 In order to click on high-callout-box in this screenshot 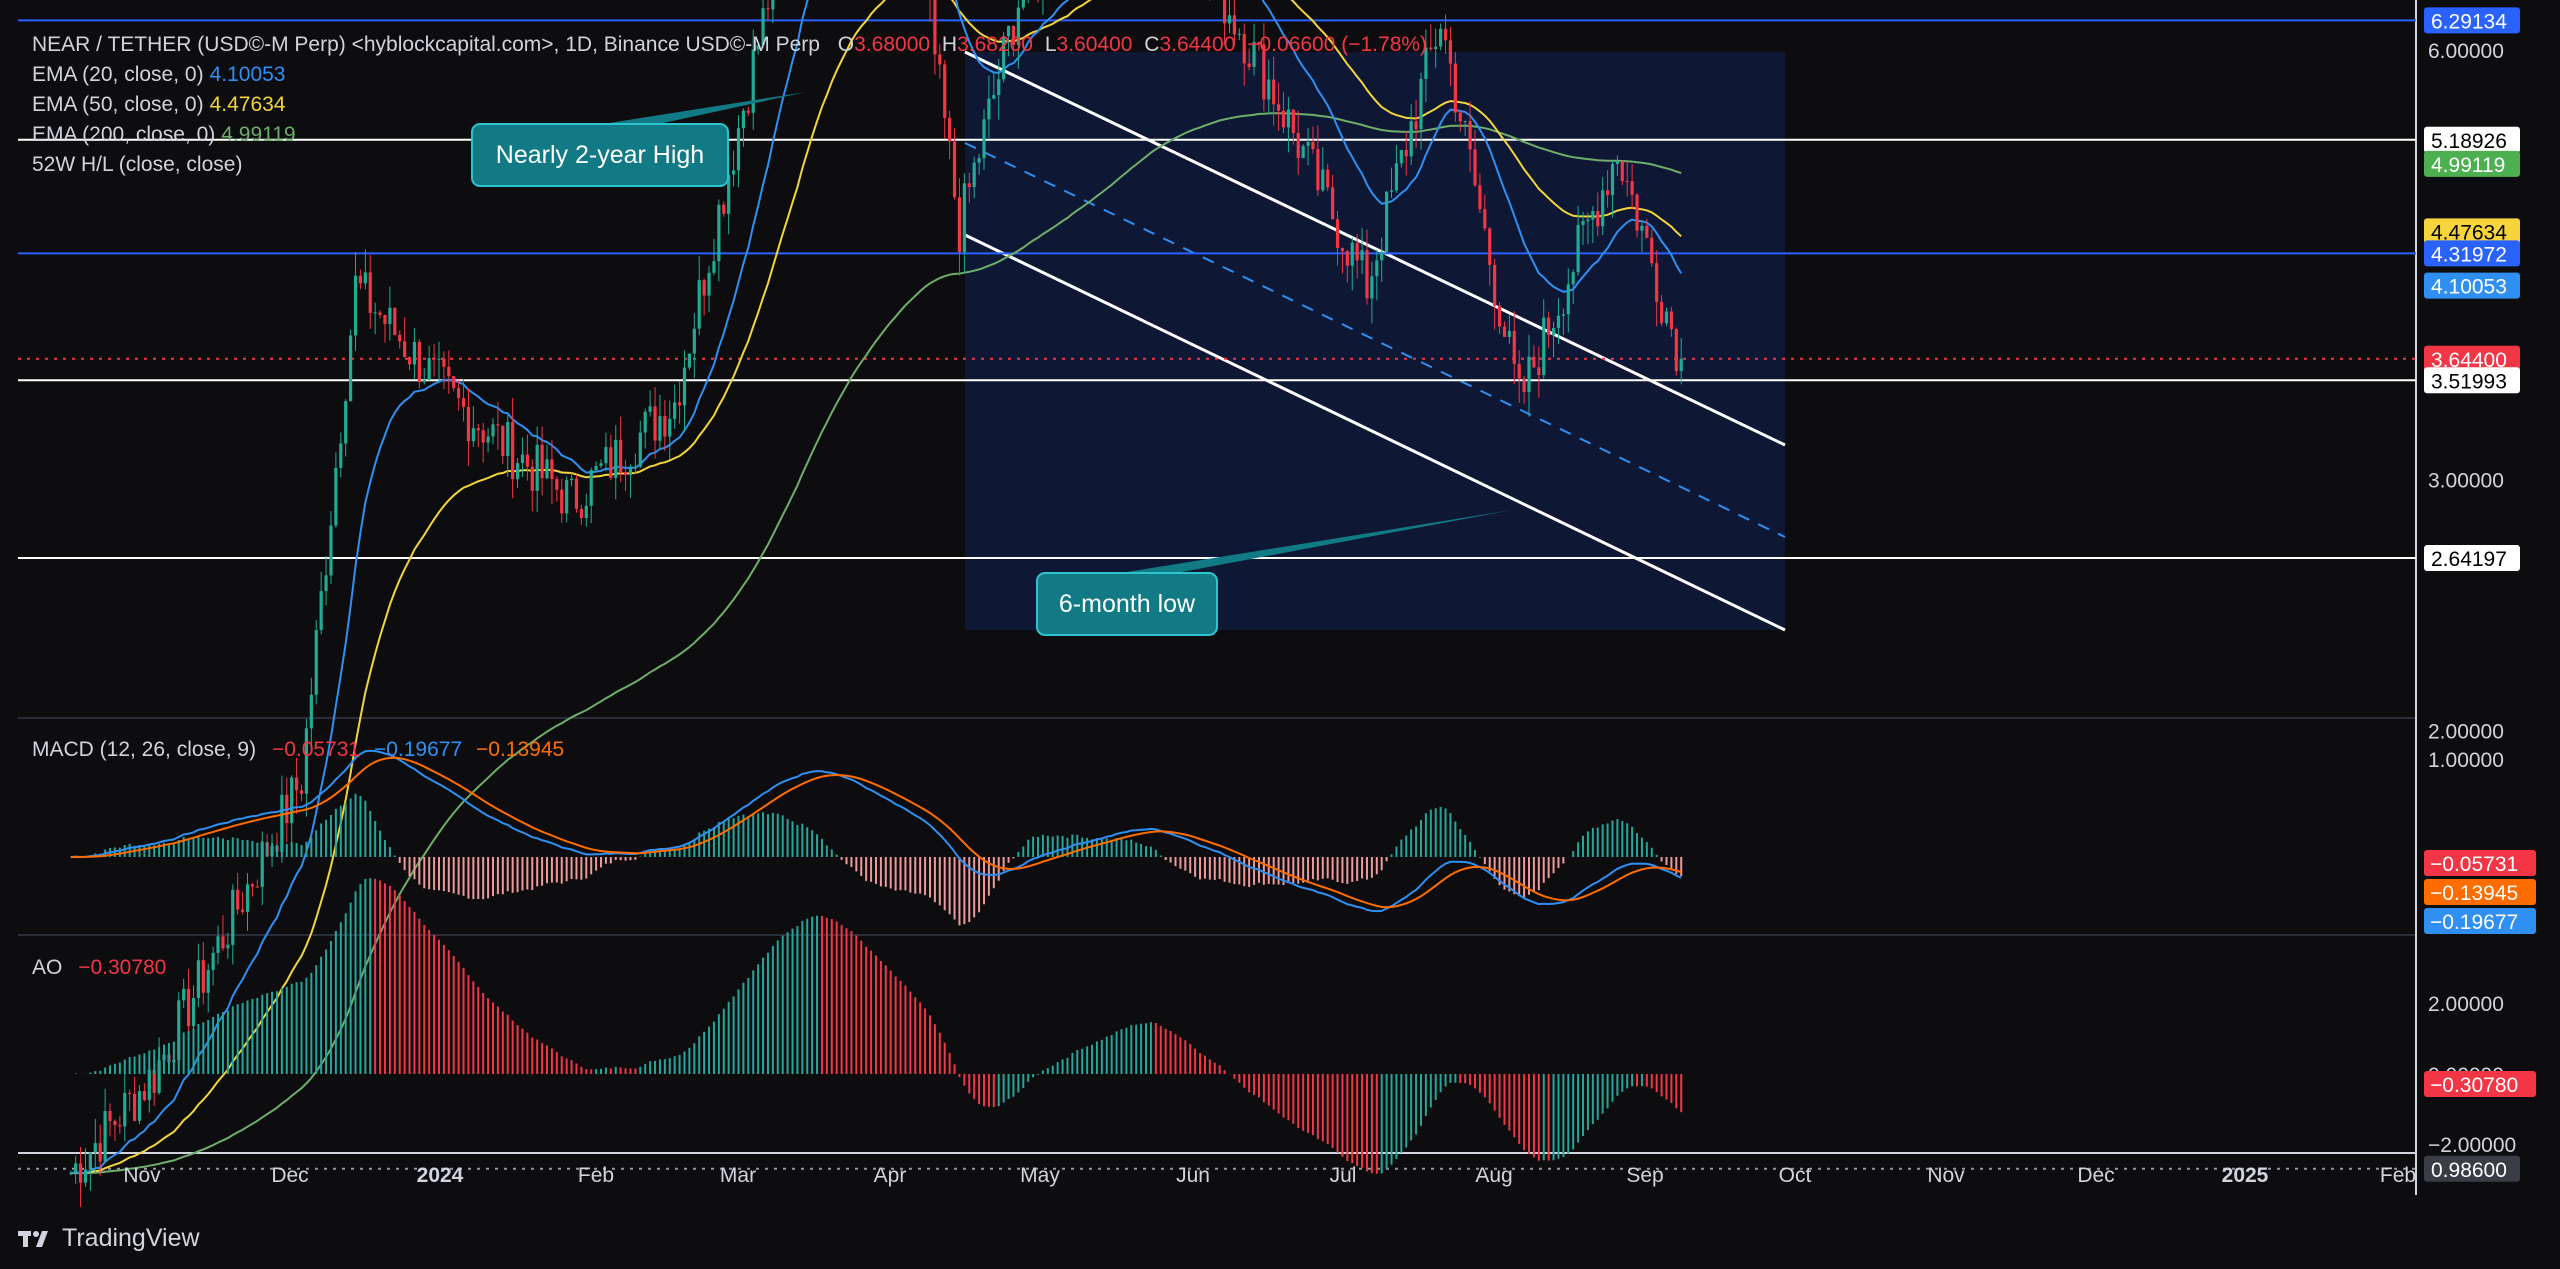, I will do `click(600, 155)`.